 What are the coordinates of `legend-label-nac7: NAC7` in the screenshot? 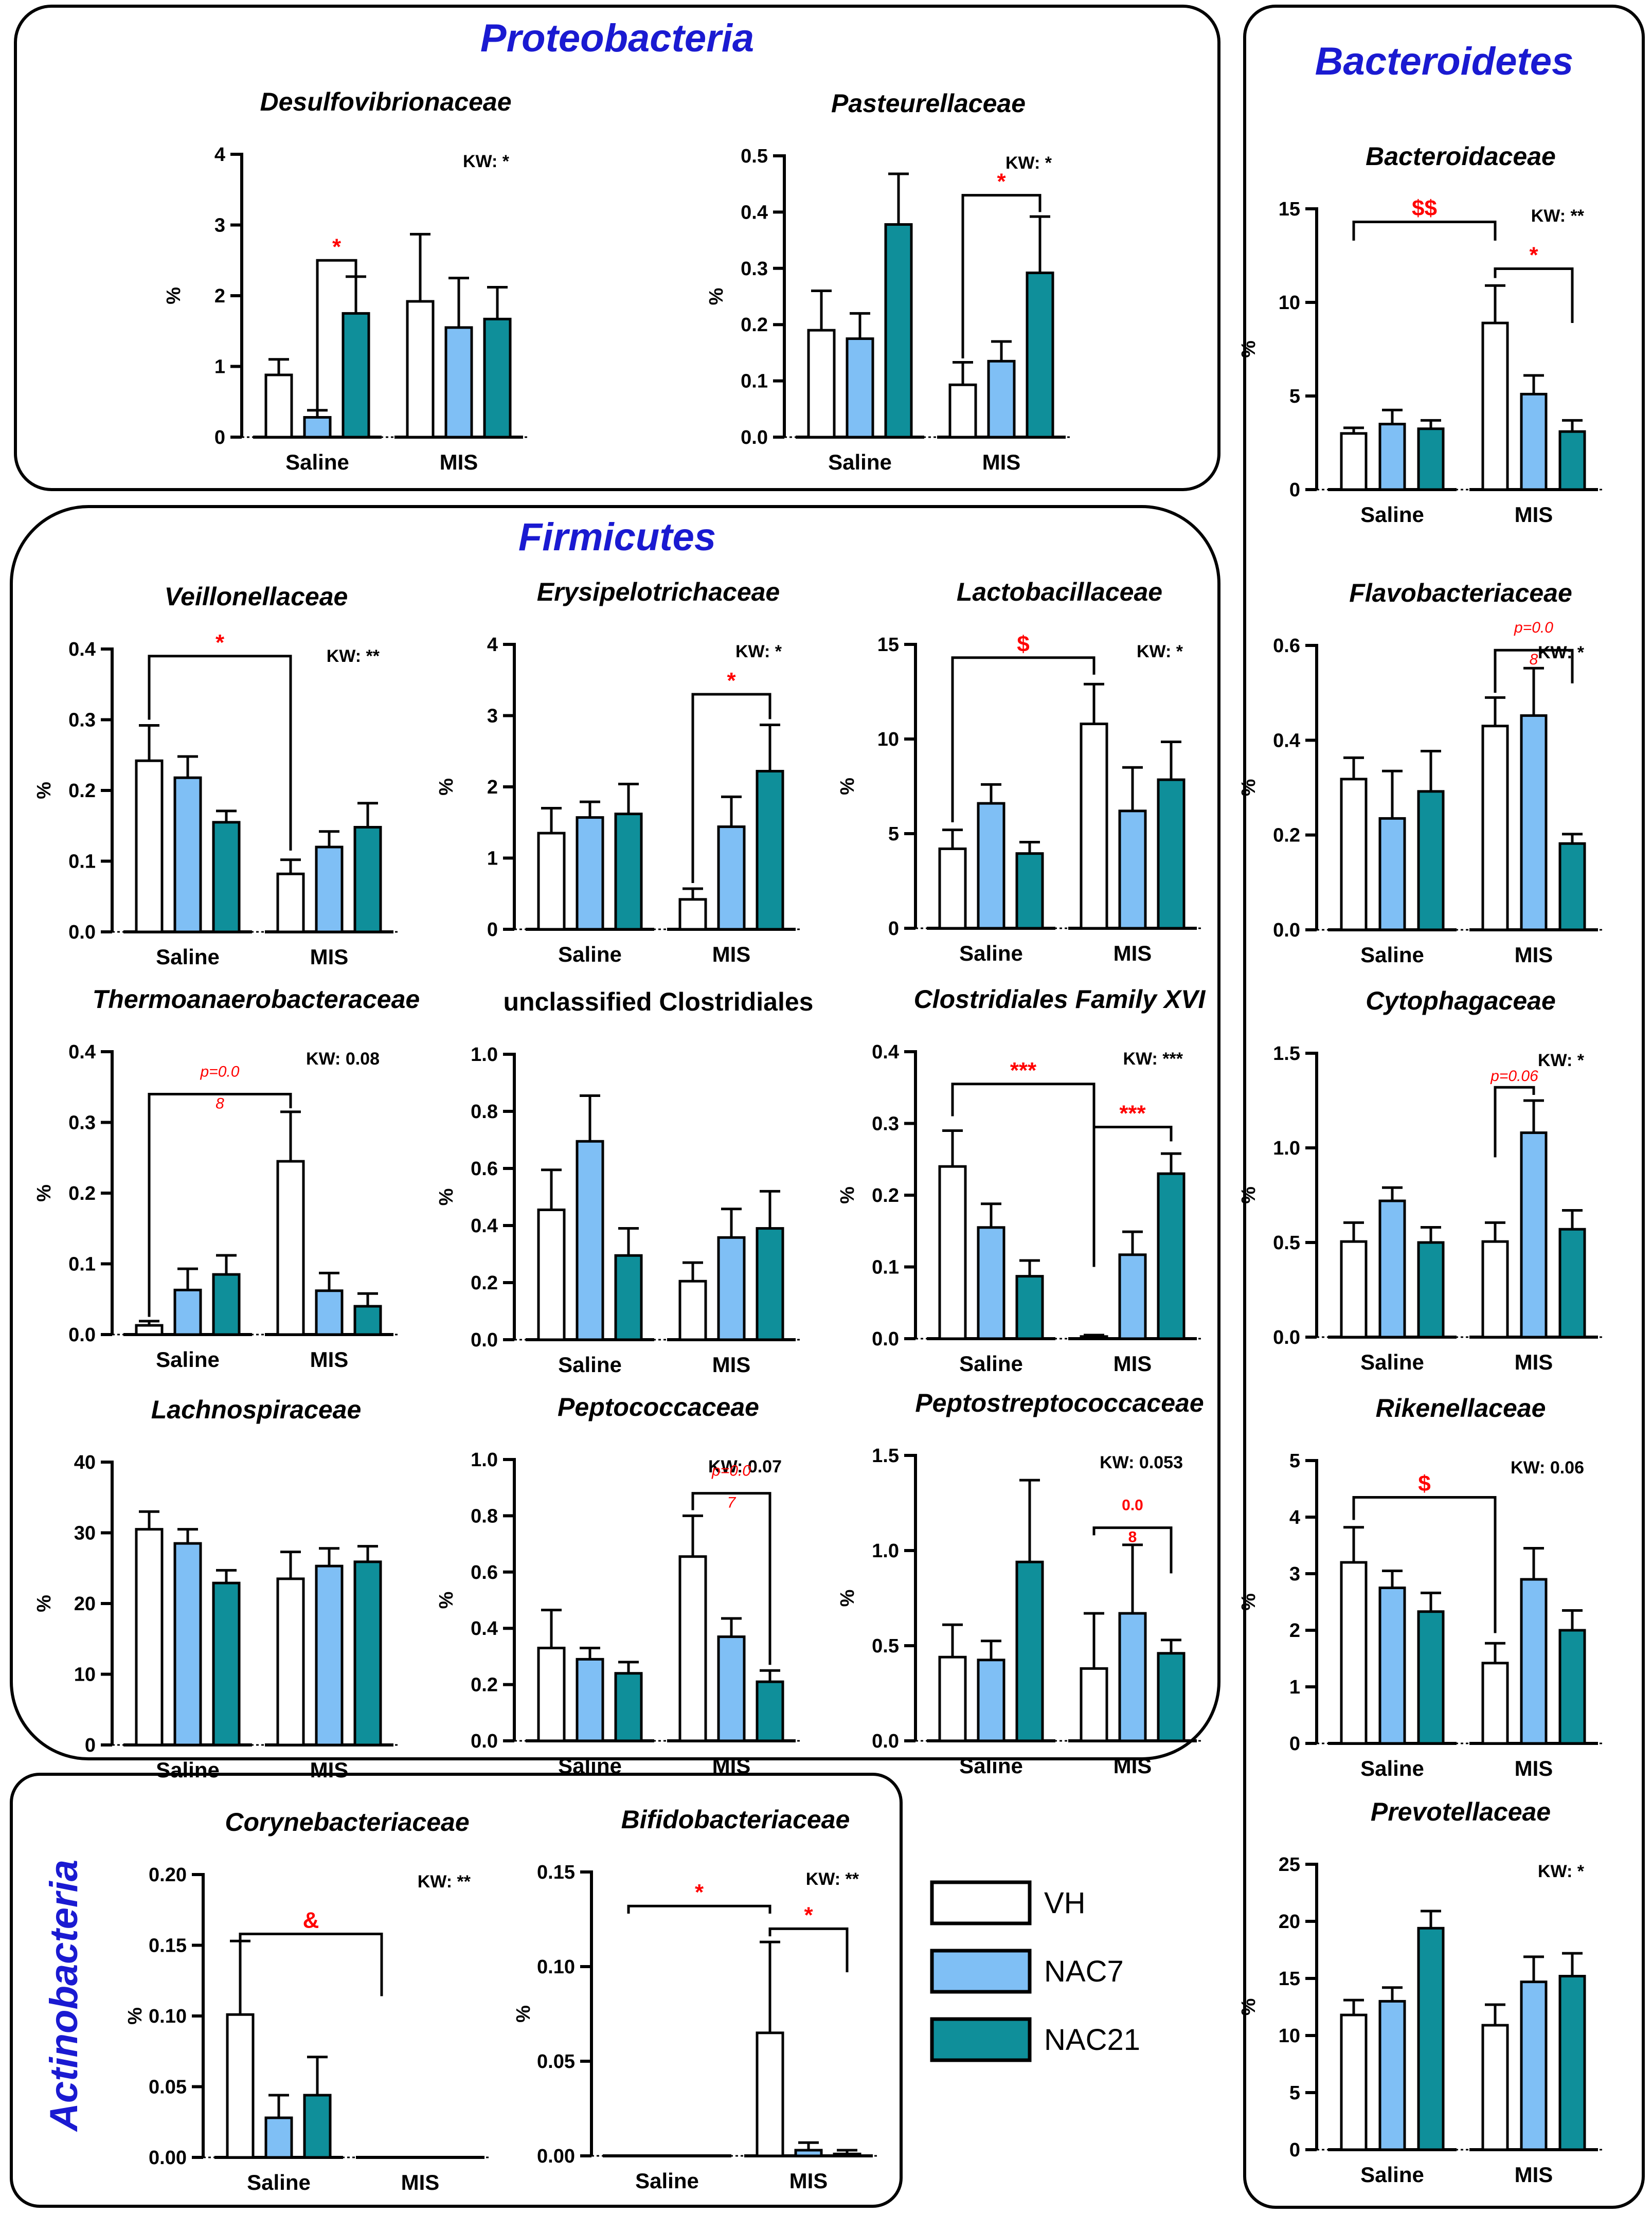 It's located at (1084, 1971).